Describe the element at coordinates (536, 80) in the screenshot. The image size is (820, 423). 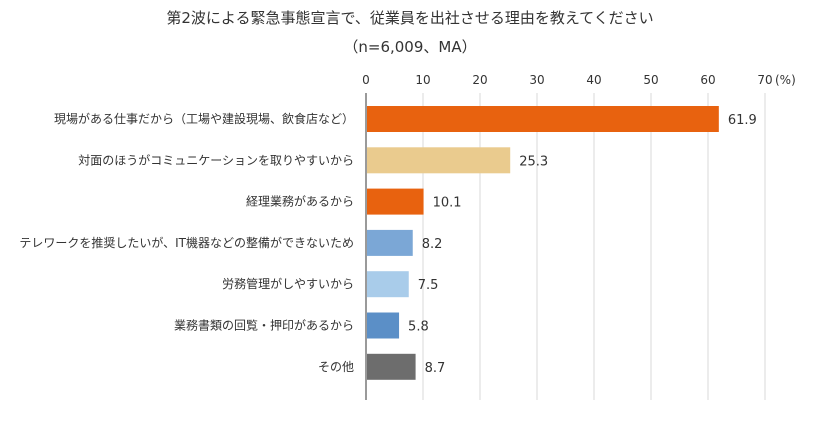
I see `x-tick-label: 30` at that location.